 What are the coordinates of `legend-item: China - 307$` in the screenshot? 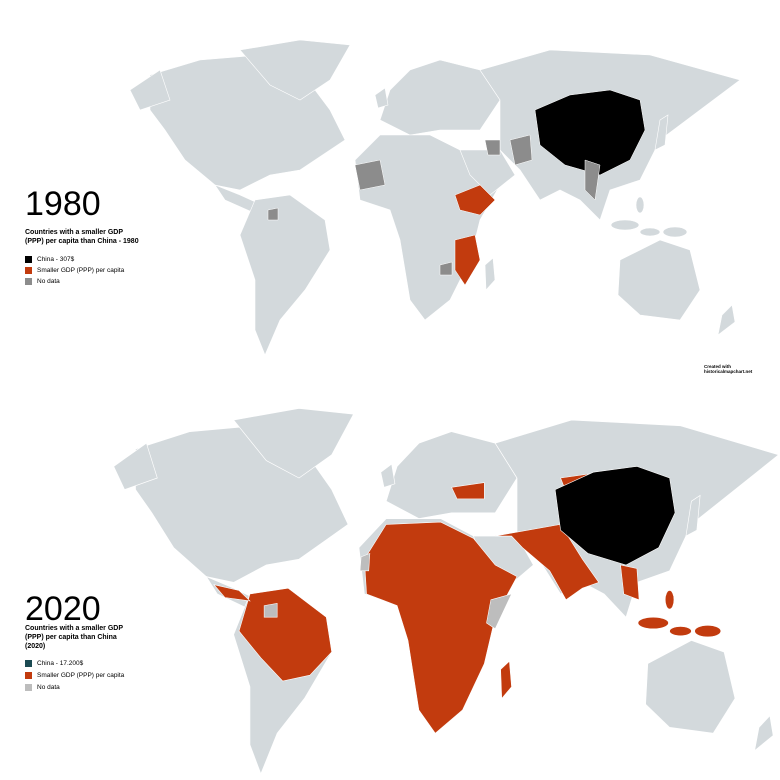 It's located at (49, 259).